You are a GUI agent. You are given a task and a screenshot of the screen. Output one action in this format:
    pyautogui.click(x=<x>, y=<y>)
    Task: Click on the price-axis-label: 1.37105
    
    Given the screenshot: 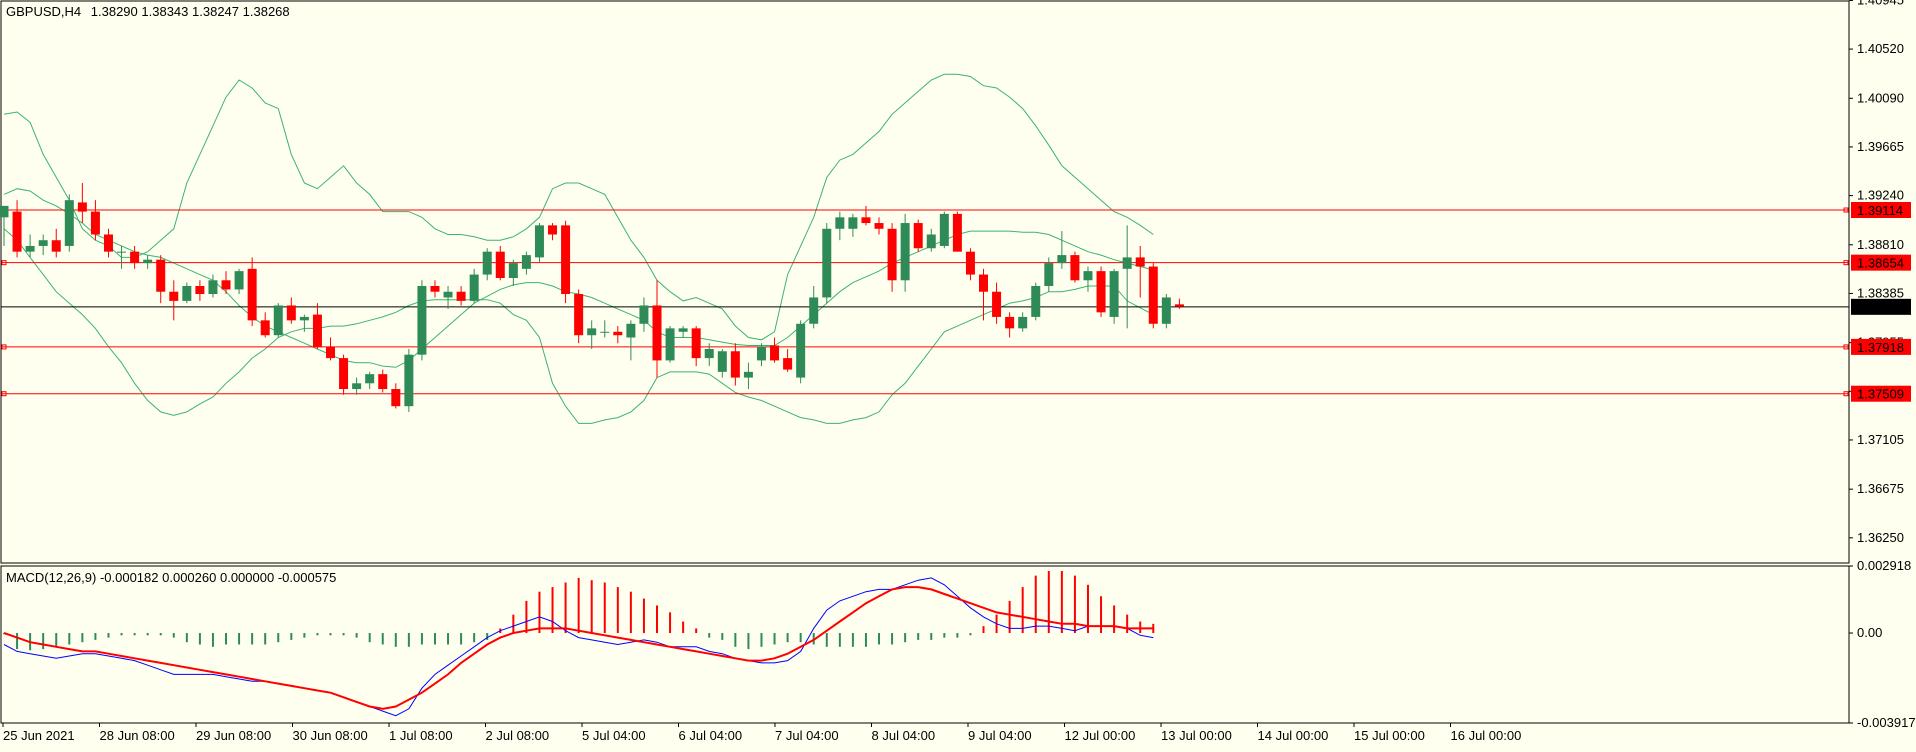 What is the action you would take?
    pyautogui.click(x=1880, y=439)
    